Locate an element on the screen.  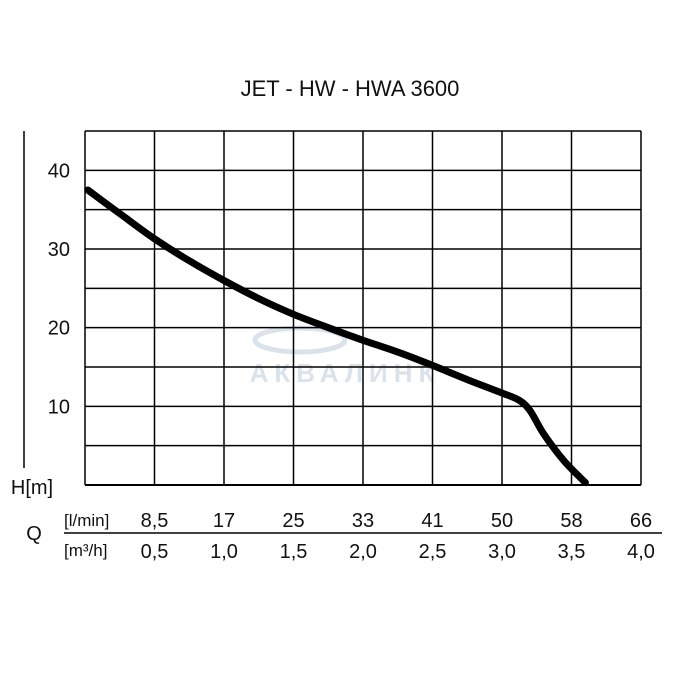
x-unit-lmin: [l/min] is located at coordinates (86, 520).